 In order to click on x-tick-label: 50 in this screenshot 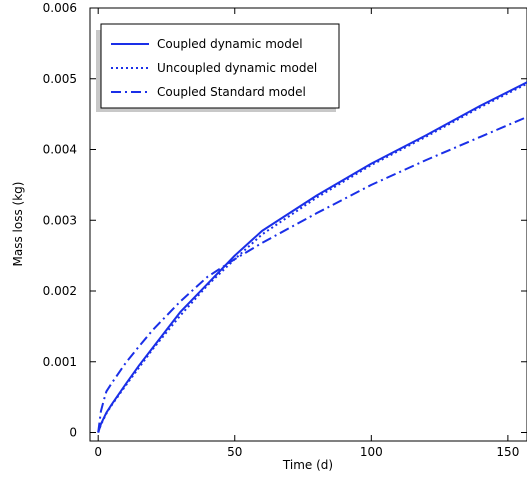, I will do `click(234, 452)`.